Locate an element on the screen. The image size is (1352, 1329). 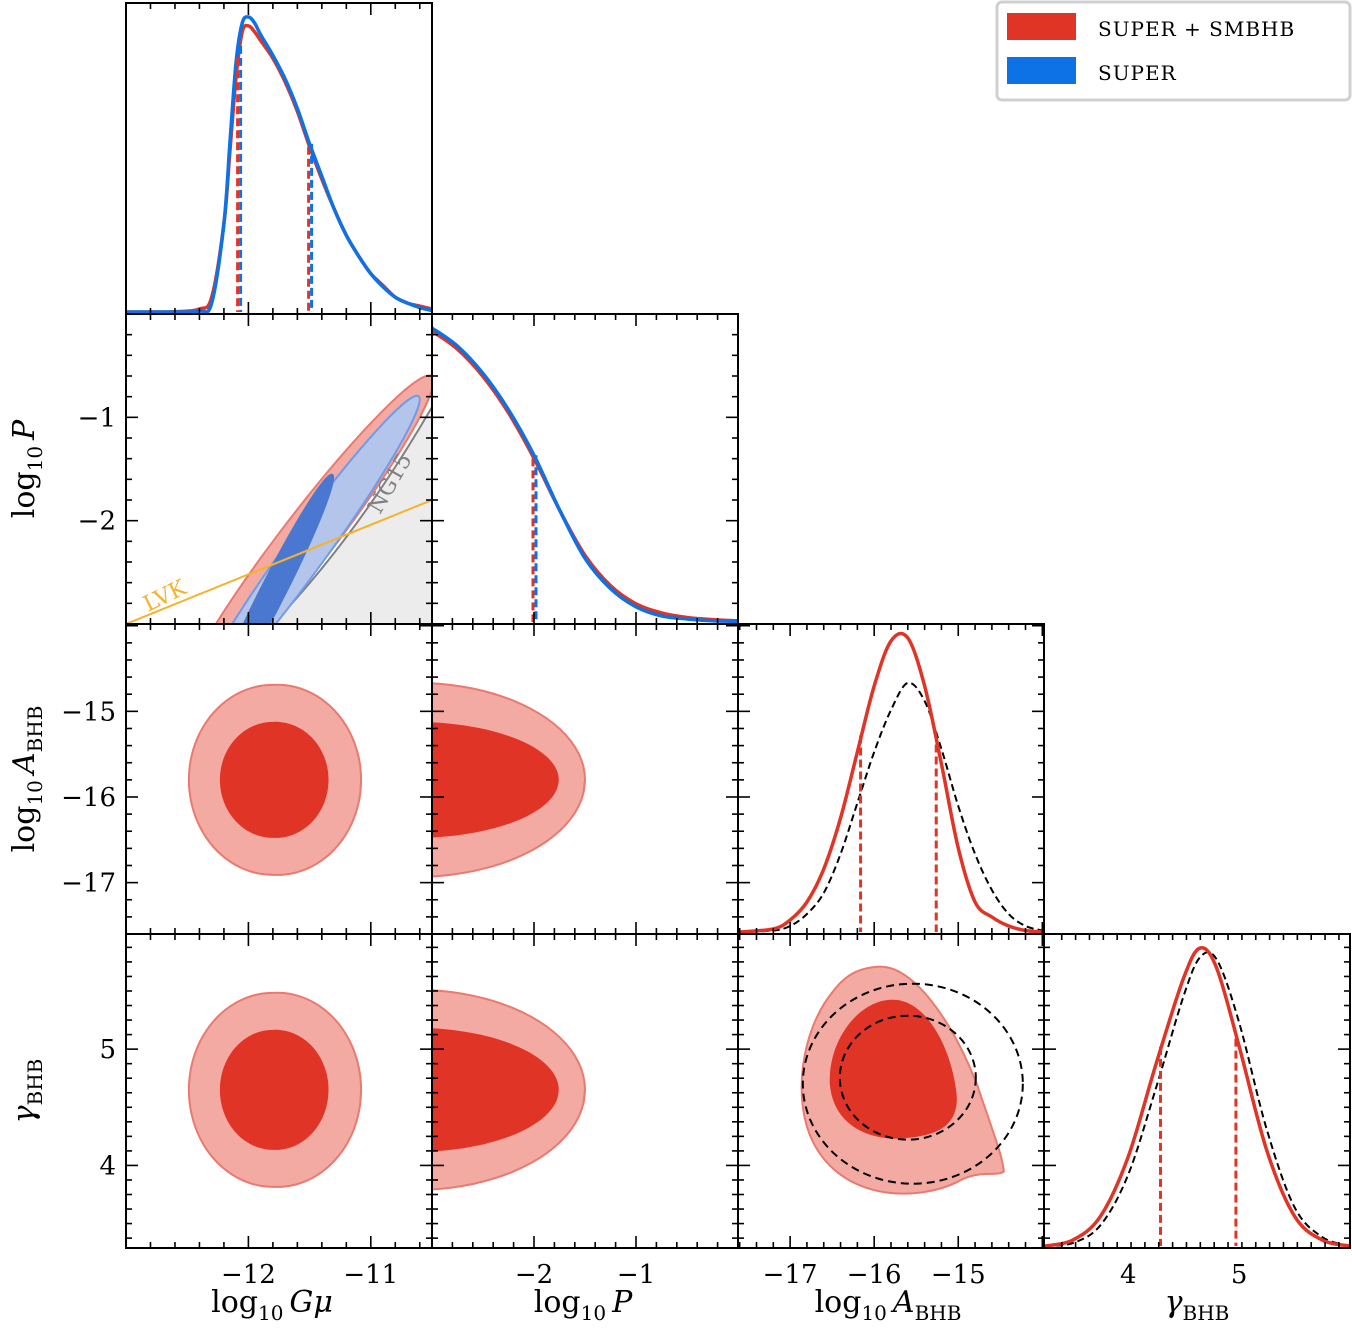
legend: SUPER + SMBHB SUPER is located at coordinates (1173, 51).